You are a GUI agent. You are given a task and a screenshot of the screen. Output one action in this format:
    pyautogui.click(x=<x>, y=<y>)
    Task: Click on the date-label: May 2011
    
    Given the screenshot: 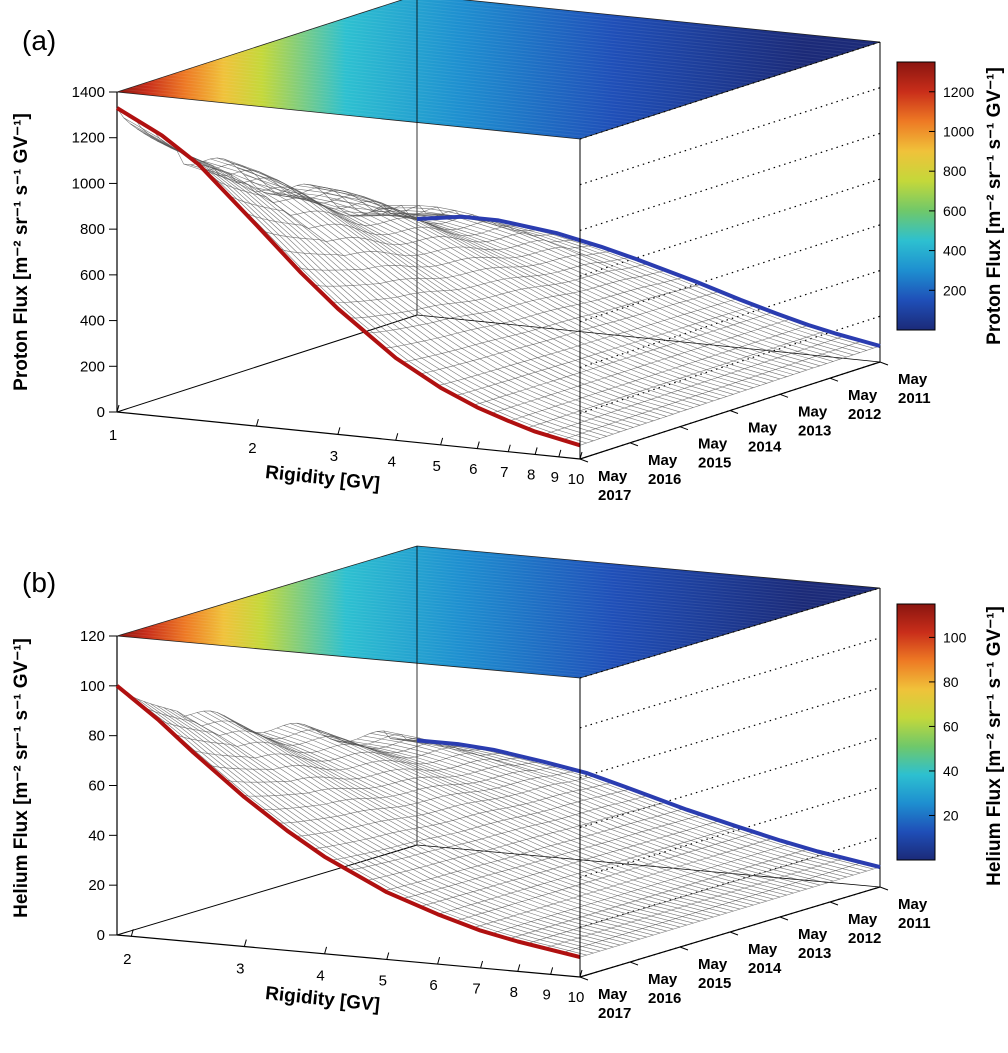 What is the action you would take?
    pyautogui.click(x=914, y=389)
    